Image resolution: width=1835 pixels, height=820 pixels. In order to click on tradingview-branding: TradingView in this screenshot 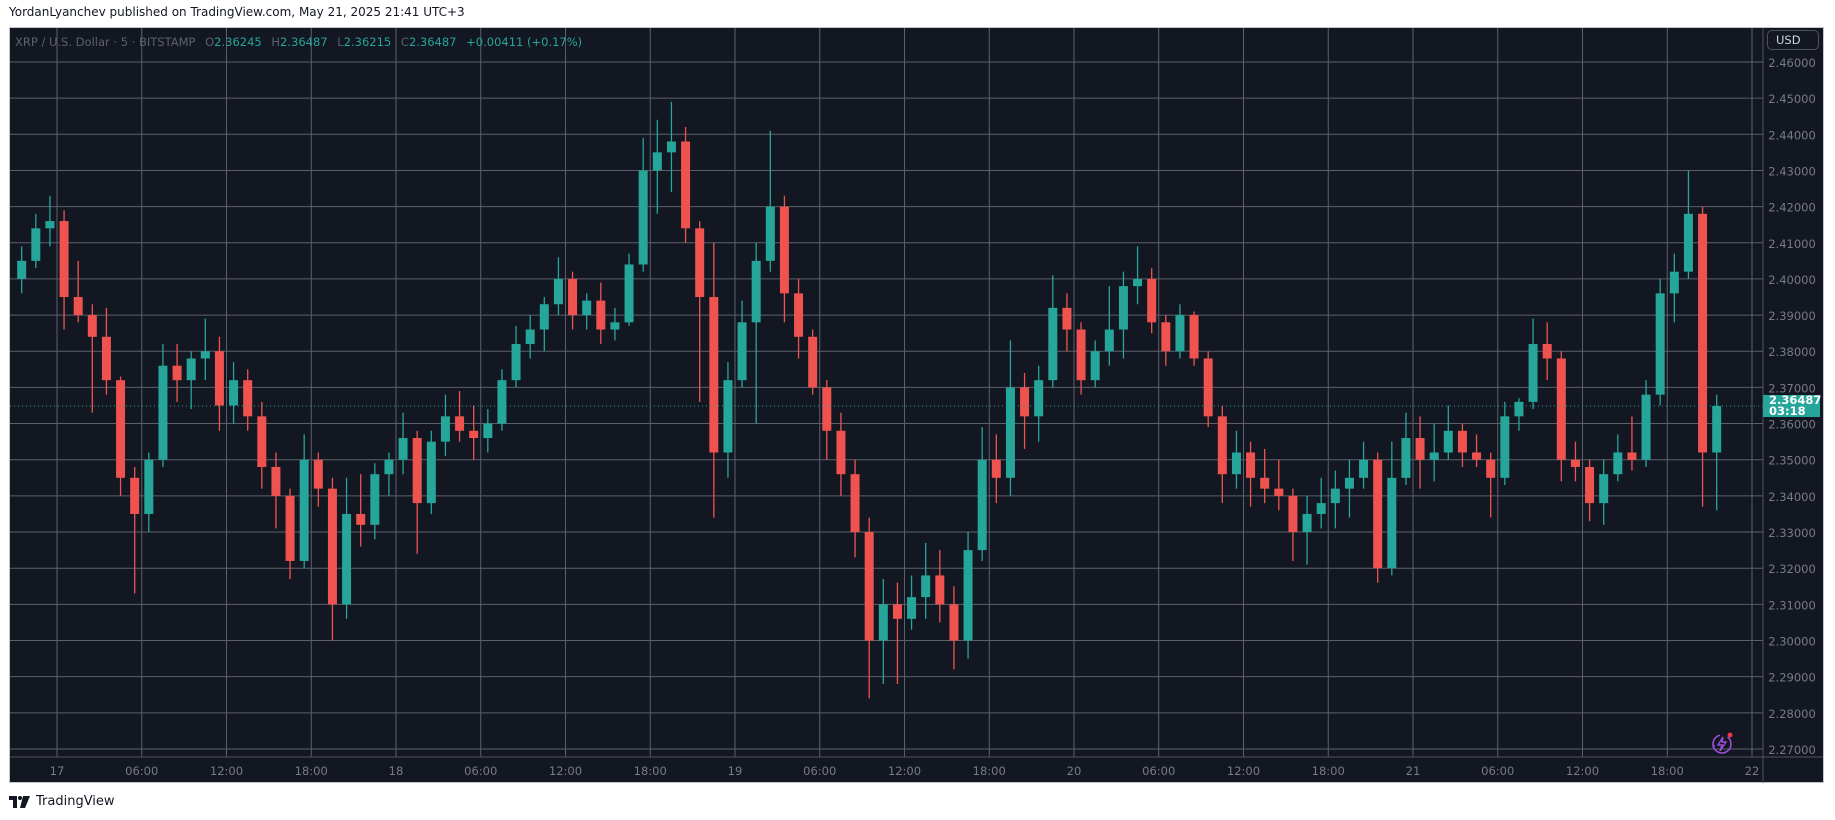, I will do `click(62, 801)`.